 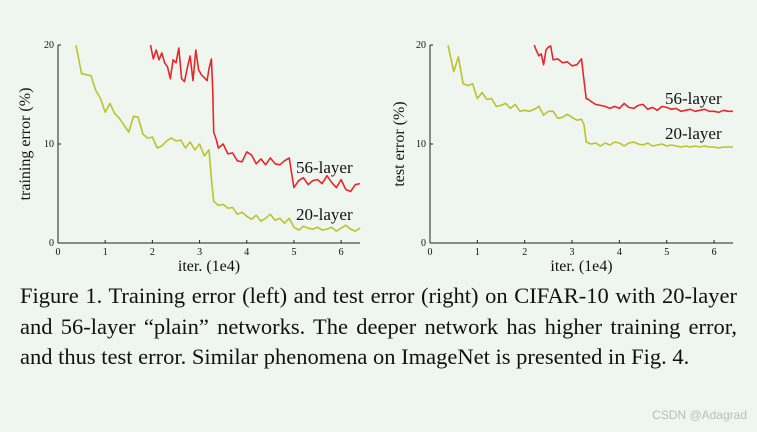 I want to click on series-line-20-layer, so click(x=590, y=96).